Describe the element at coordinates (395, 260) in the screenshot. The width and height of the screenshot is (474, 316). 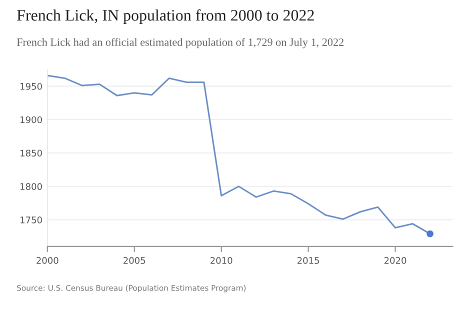
I see `x-tick-label: 2020` at that location.